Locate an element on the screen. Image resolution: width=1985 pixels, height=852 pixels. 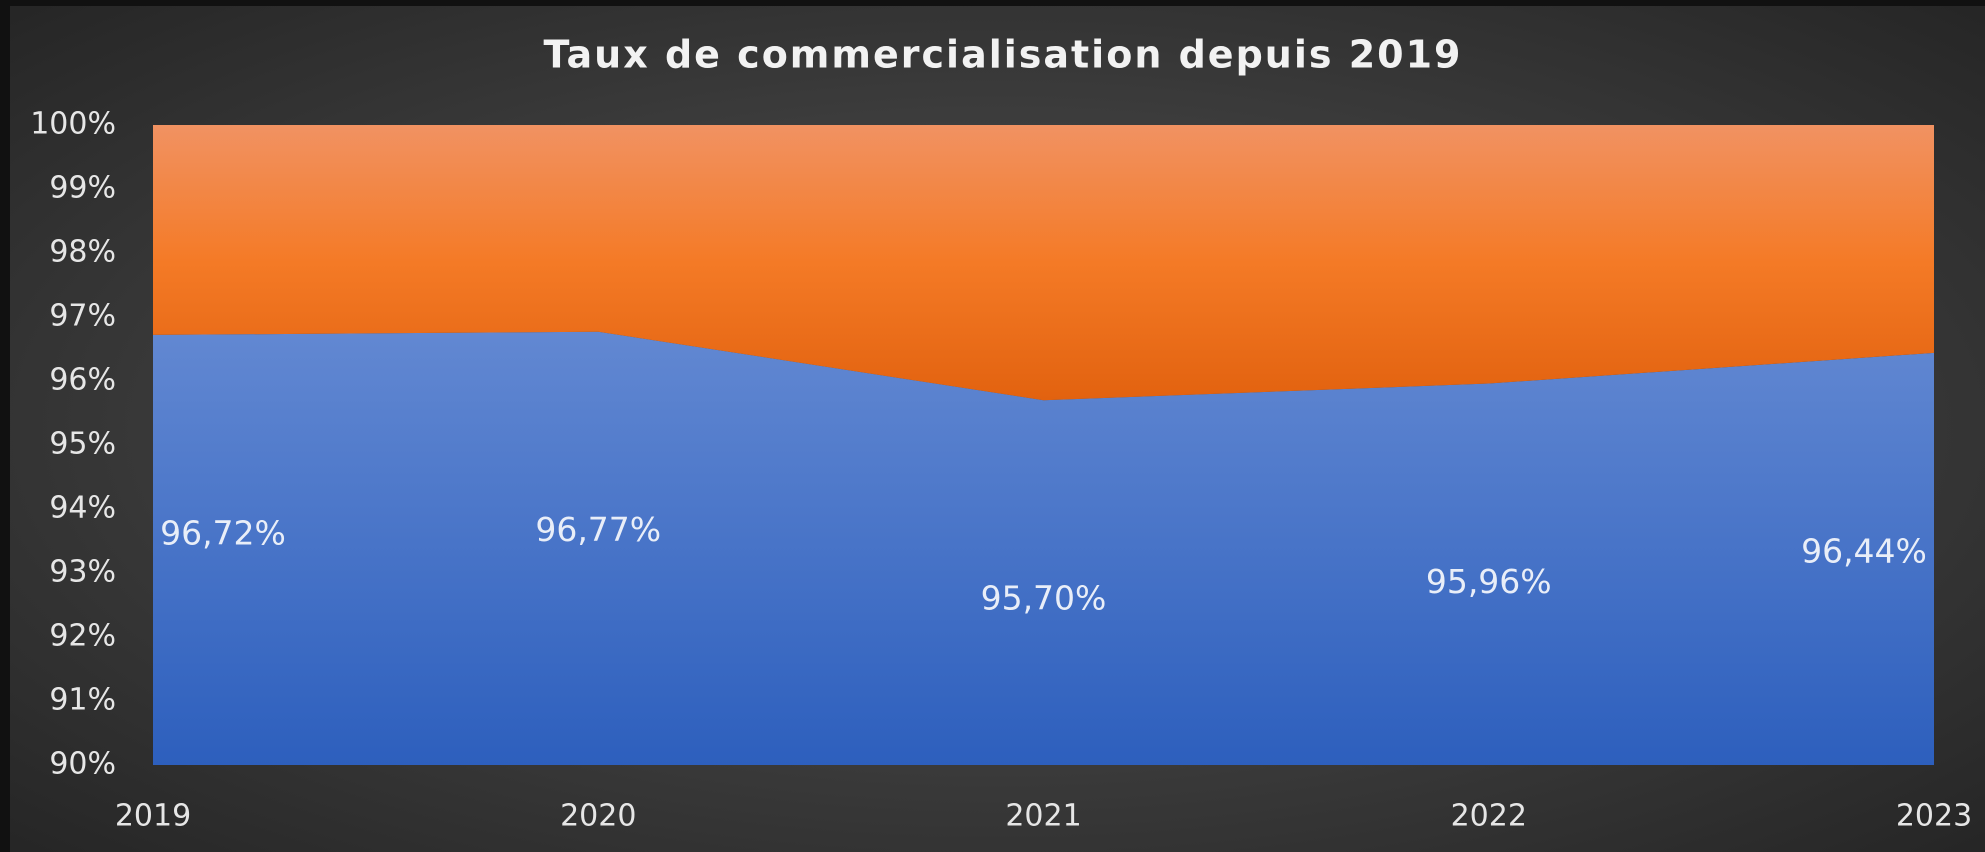
data-label: 95,70% is located at coordinates (1044, 598).